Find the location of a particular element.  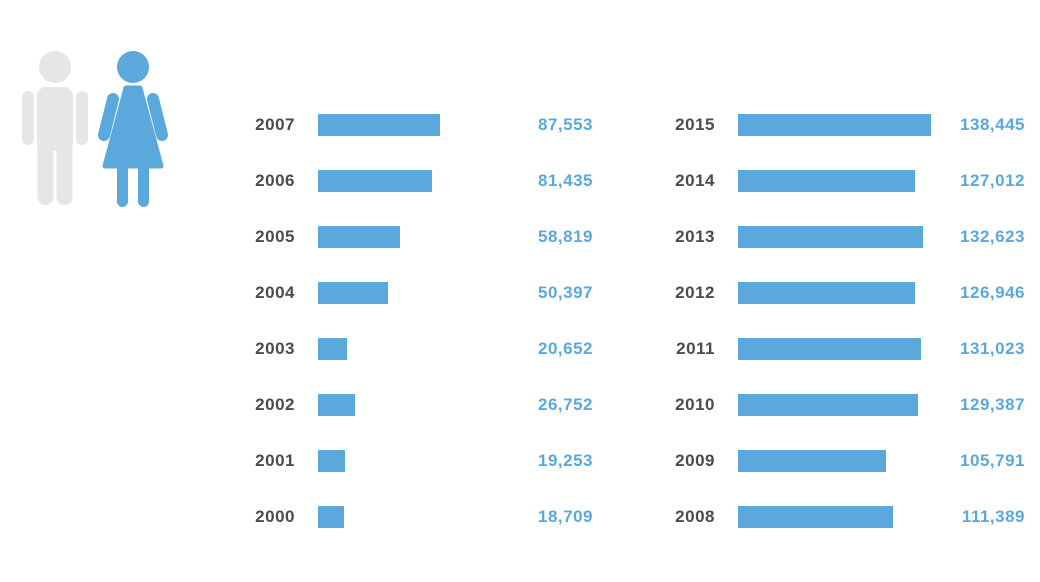

year-label: 2003 is located at coordinates (275, 348).